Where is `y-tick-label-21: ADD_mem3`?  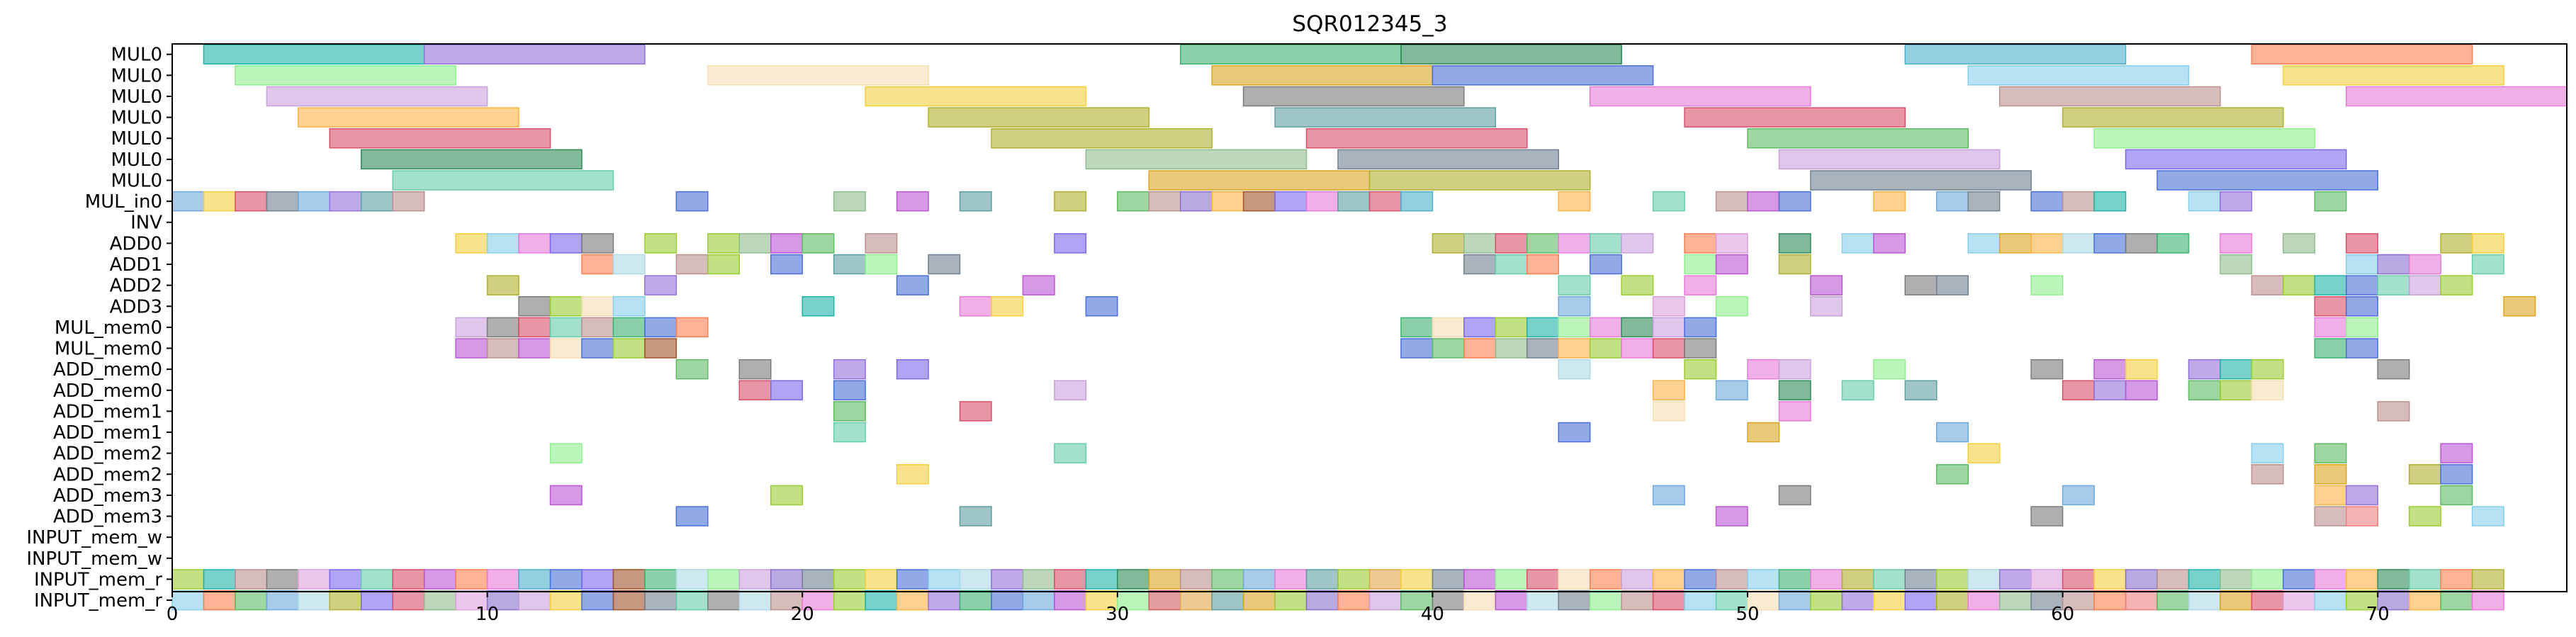
y-tick-label-21: ADD_mem3 is located at coordinates (108, 496).